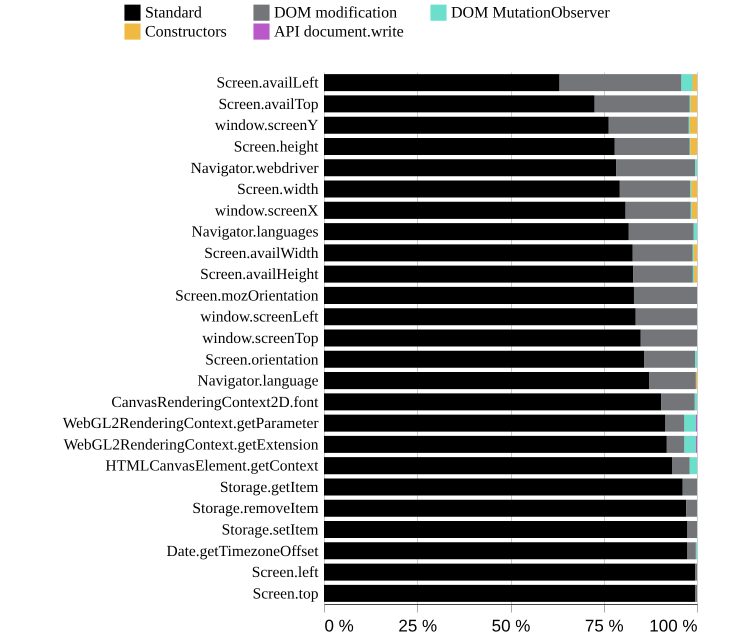  I want to click on legend-label: DOM MutationObserver, so click(530, 13).